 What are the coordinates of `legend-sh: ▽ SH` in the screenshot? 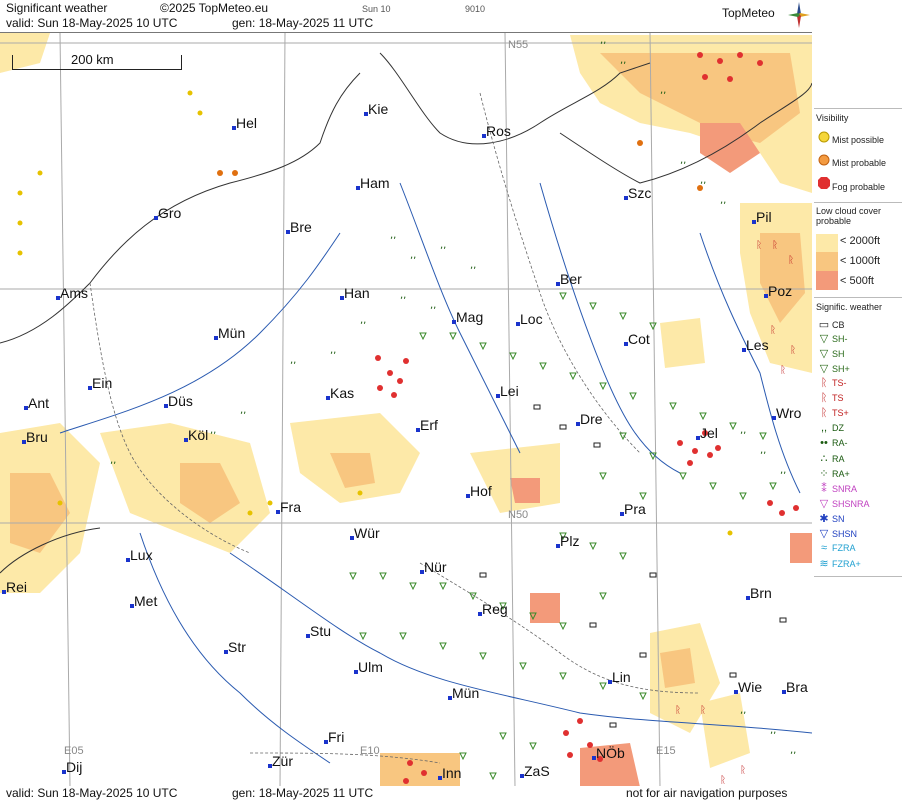 It's located at (830, 353).